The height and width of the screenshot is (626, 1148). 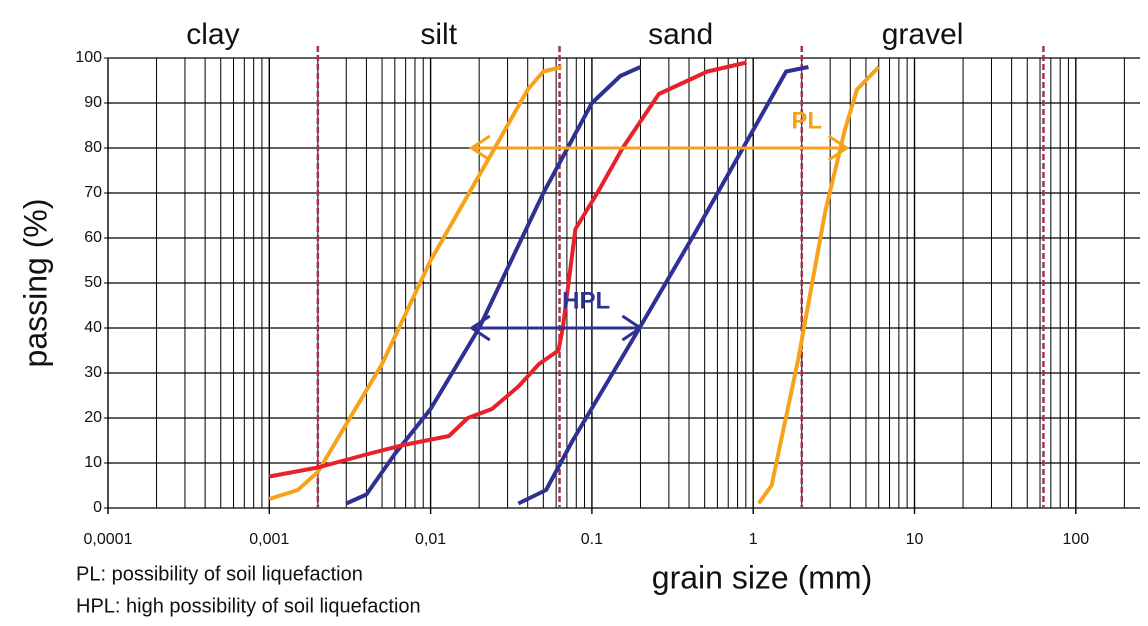 I want to click on x-tick-label: 1, so click(x=753, y=539).